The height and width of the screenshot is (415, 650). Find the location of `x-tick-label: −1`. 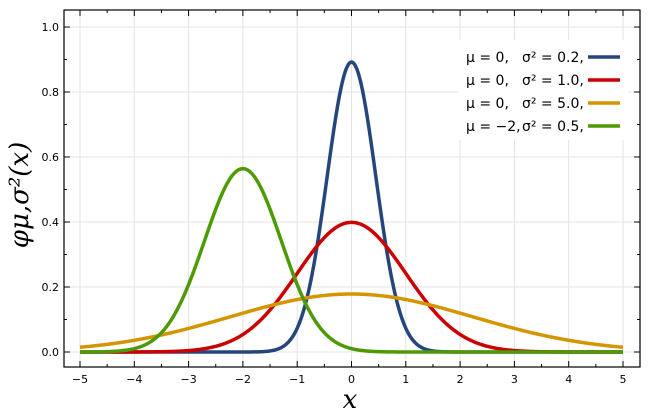

x-tick-label: −1 is located at coordinates (297, 379).